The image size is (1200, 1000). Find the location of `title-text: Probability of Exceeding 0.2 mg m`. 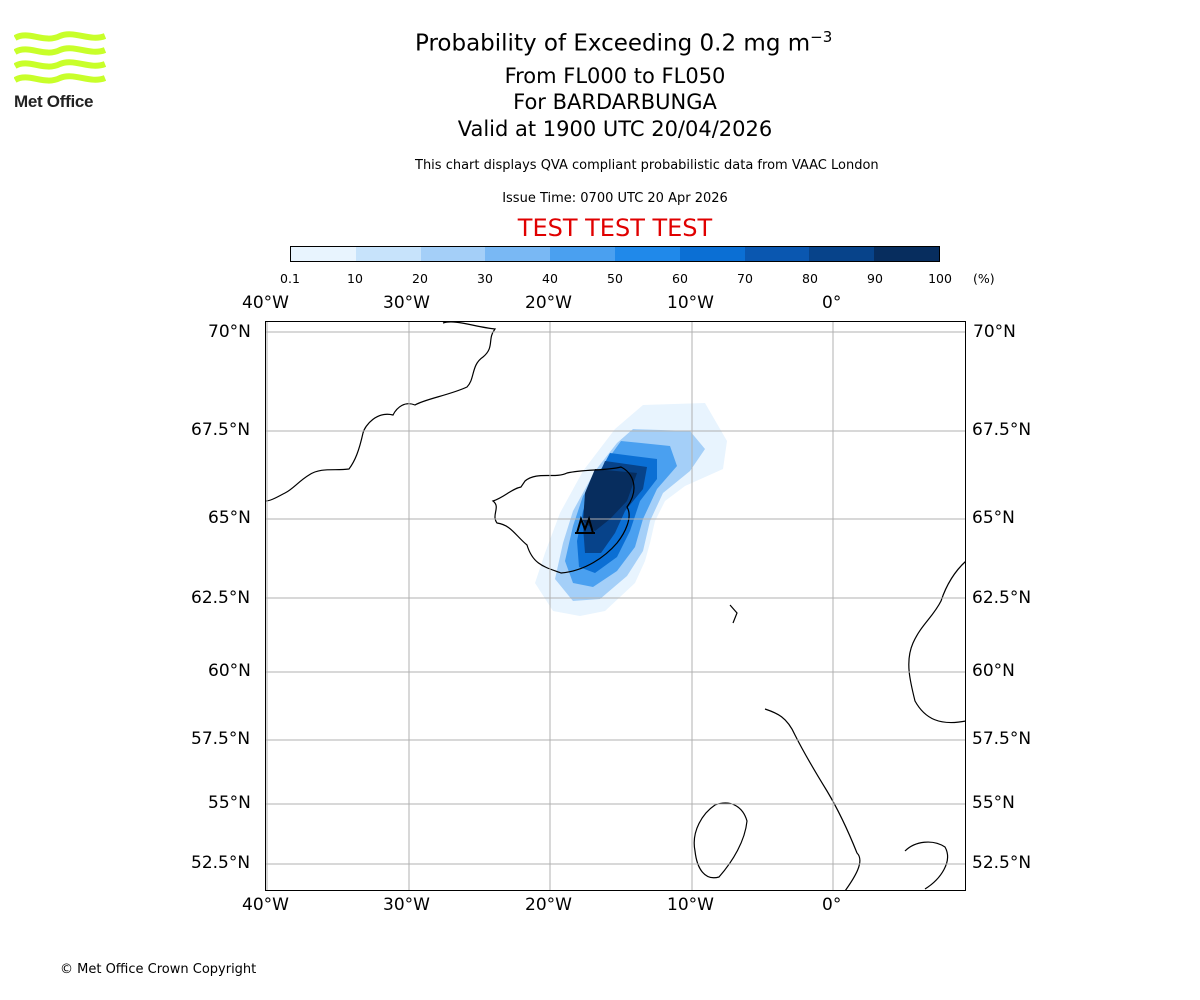

title-text: Probability of Exceeding 0.2 mg m is located at coordinates (613, 43).